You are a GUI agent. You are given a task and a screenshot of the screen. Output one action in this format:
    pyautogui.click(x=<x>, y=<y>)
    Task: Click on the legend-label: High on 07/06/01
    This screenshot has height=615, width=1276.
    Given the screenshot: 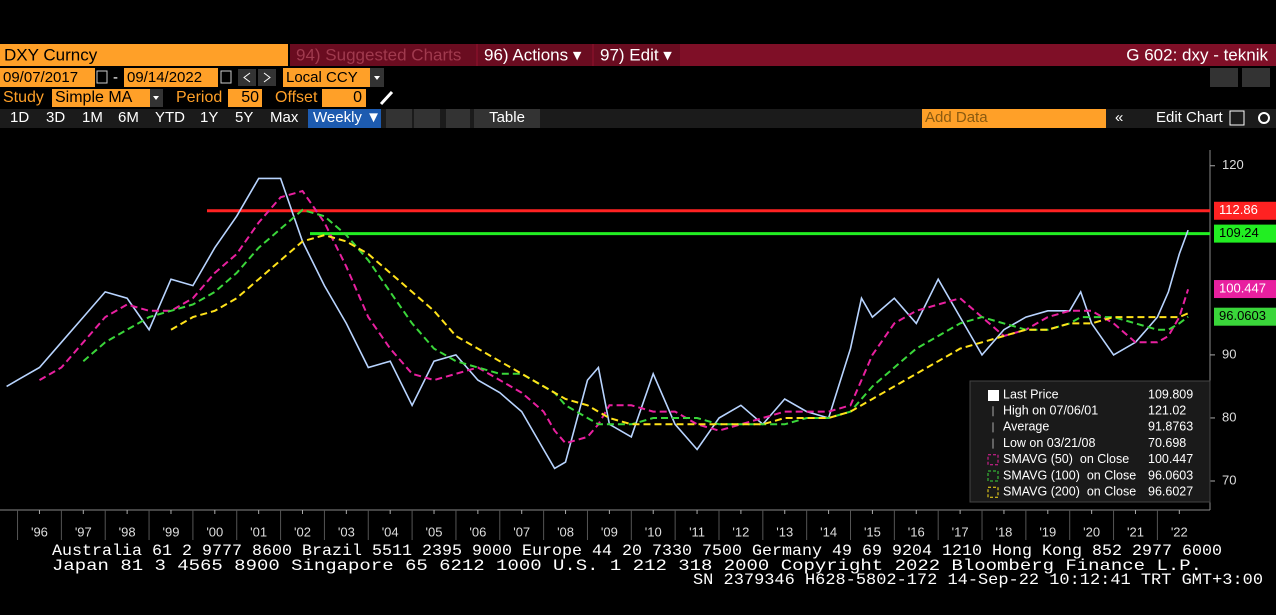 What is the action you would take?
    pyautogui.click(x=1050, y=410)
    